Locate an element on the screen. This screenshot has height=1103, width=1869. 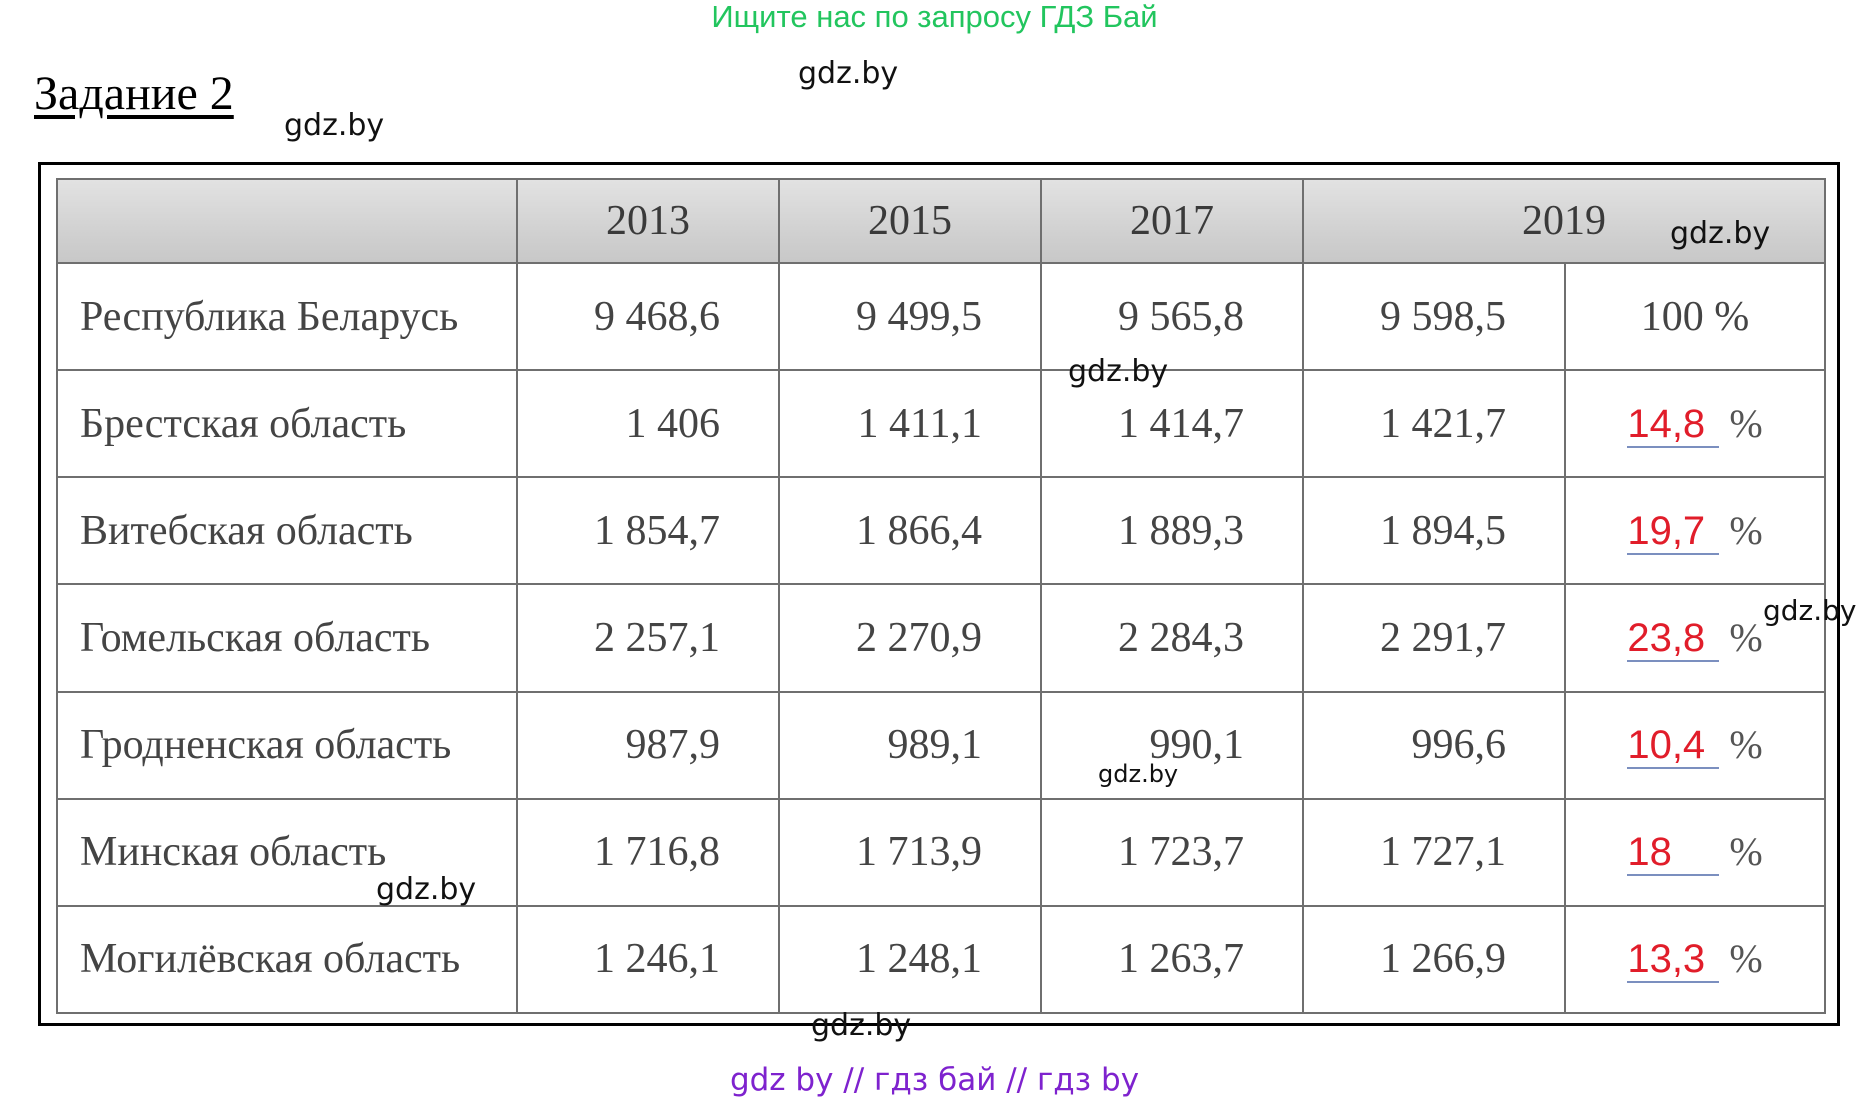
value-2015: 989,1 is located at coordinates (910, 745).